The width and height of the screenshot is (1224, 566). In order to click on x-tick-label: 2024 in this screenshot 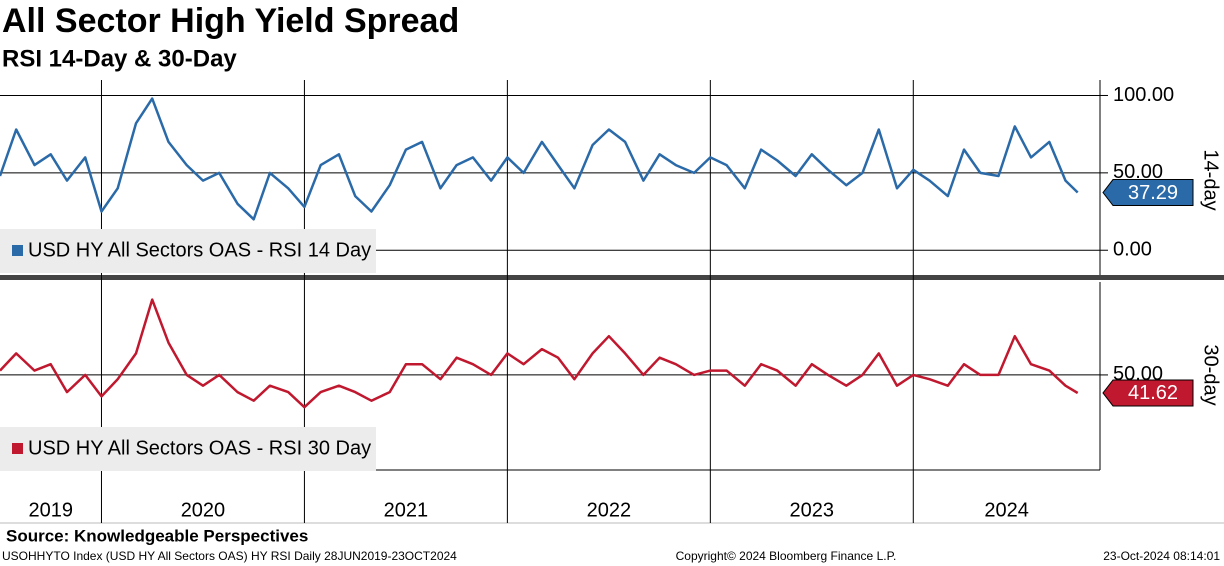, I will do `click(1006, 510)`.